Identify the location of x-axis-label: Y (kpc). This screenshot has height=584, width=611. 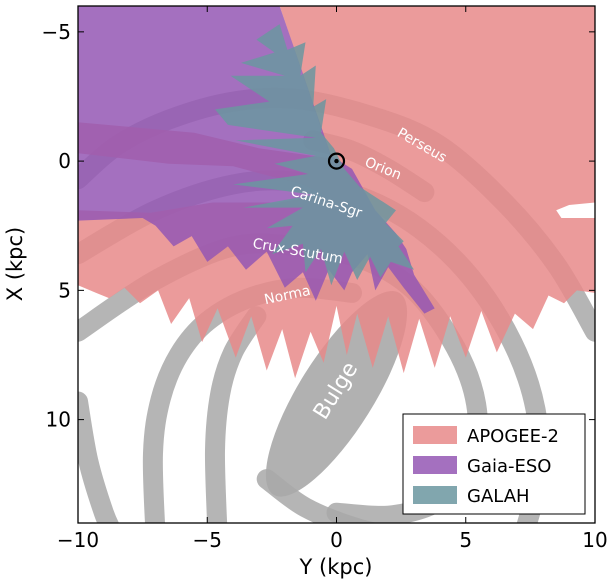
(336, 567).